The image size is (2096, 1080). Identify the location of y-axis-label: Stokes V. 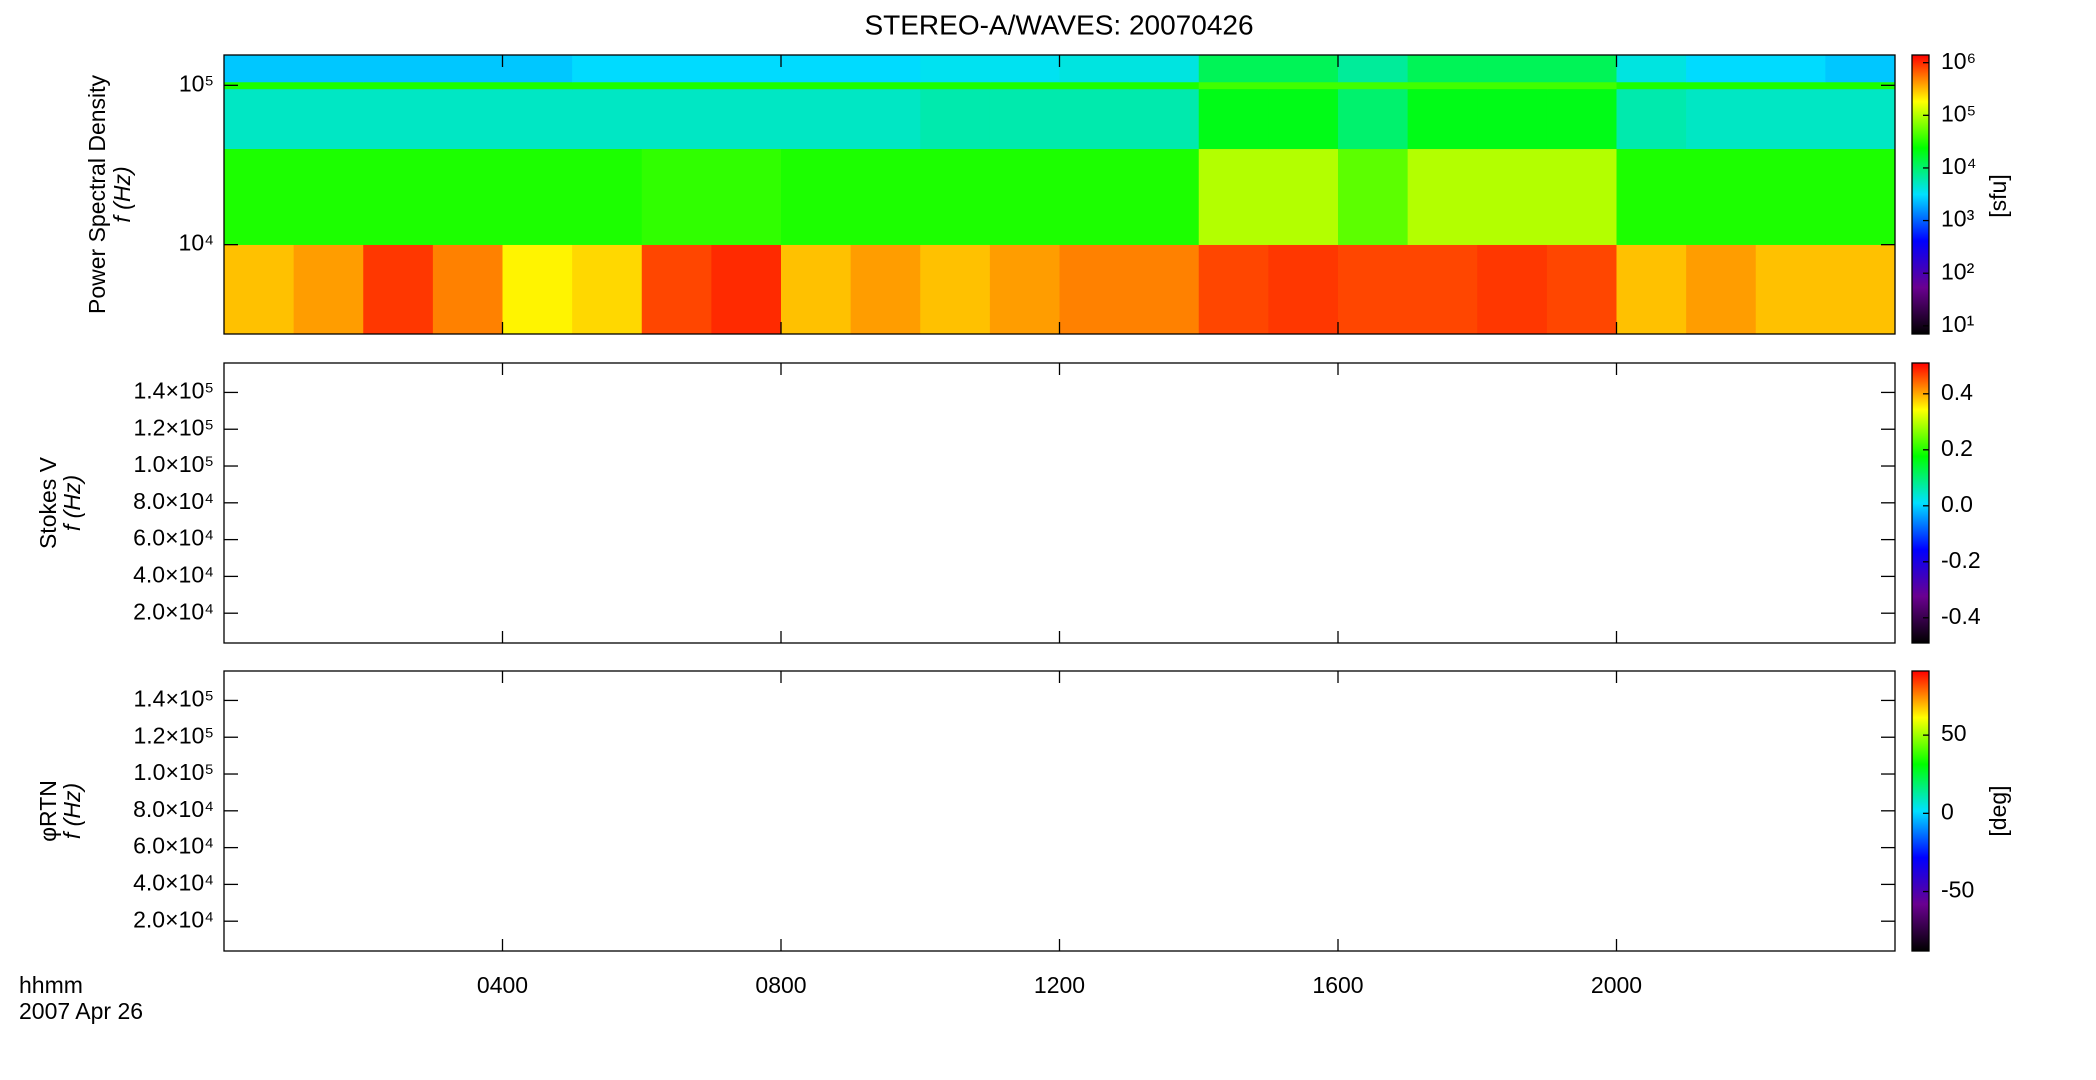
(48, 502).